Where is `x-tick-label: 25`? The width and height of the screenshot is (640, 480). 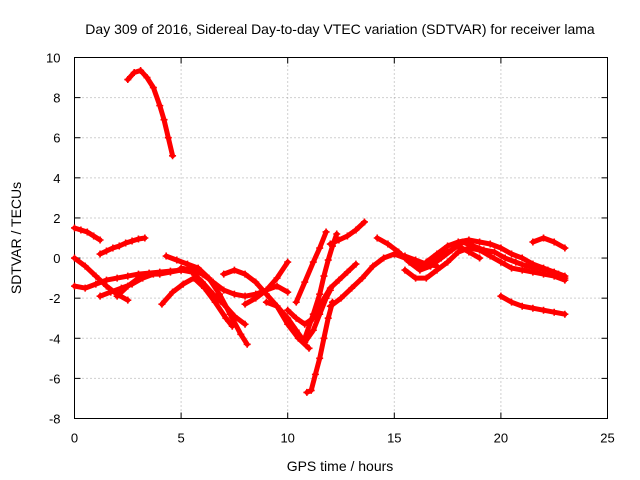
x-tick-label: 25 is located at coordinates (607, 438).